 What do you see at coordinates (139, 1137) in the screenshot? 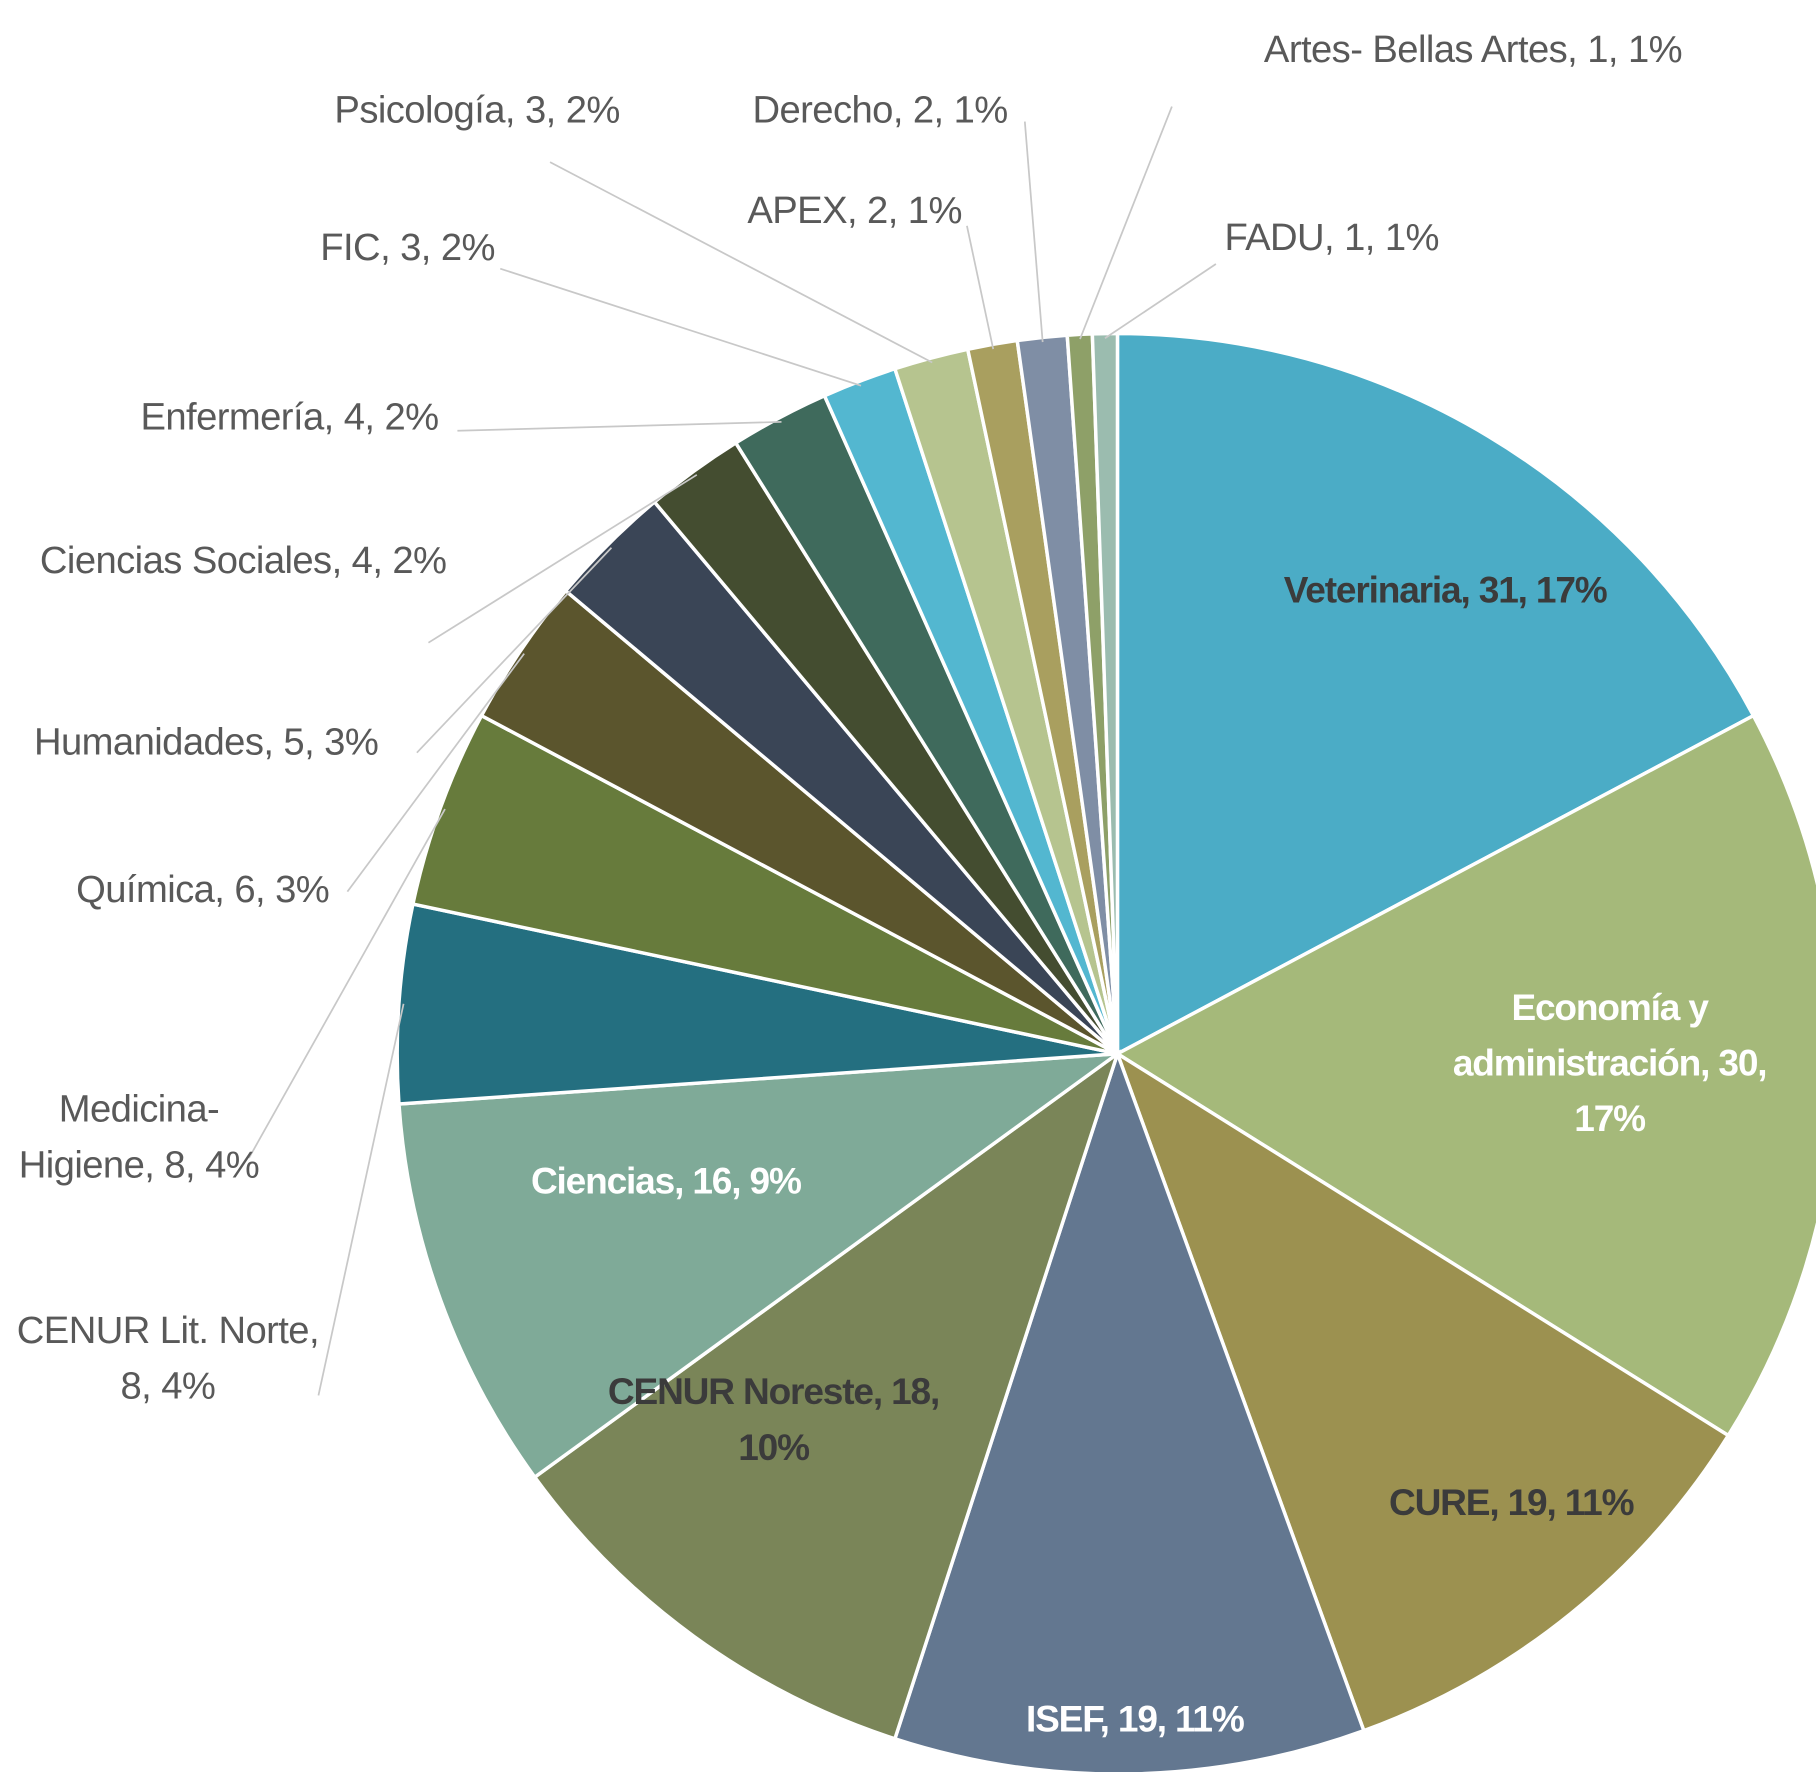
I see `data-label: Medicina- Higiene, 8, 4%` at bounding box center [139, 1137].